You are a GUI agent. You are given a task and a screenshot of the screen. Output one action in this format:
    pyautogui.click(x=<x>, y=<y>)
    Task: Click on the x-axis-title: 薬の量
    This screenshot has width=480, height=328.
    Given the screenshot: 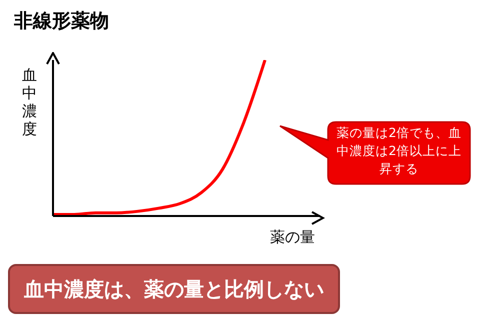 What is the action you would take?
    pyautogui.click(x=292, y=237)
    